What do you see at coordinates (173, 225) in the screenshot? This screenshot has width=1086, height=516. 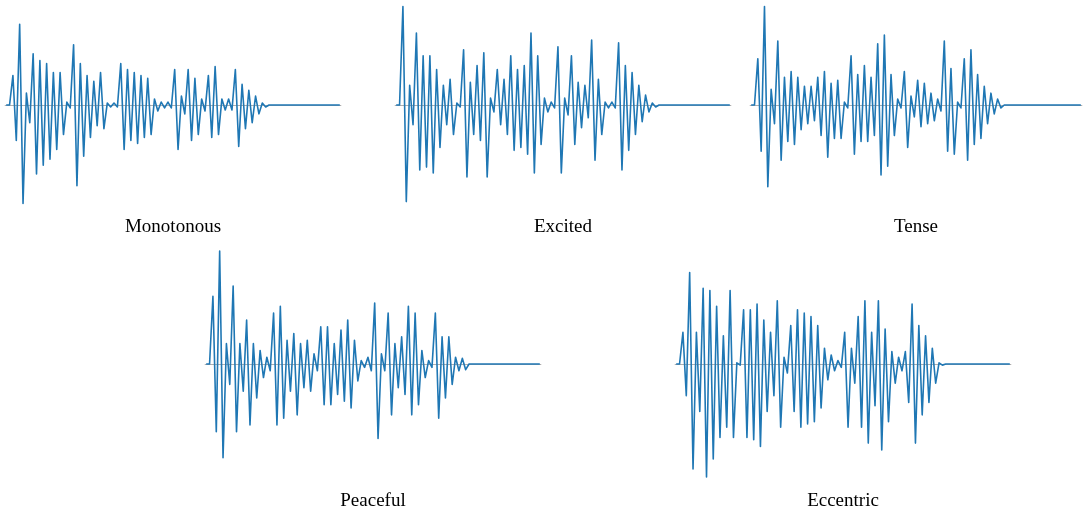 I see `text: Monotonous` at bounding box center [173, 225].